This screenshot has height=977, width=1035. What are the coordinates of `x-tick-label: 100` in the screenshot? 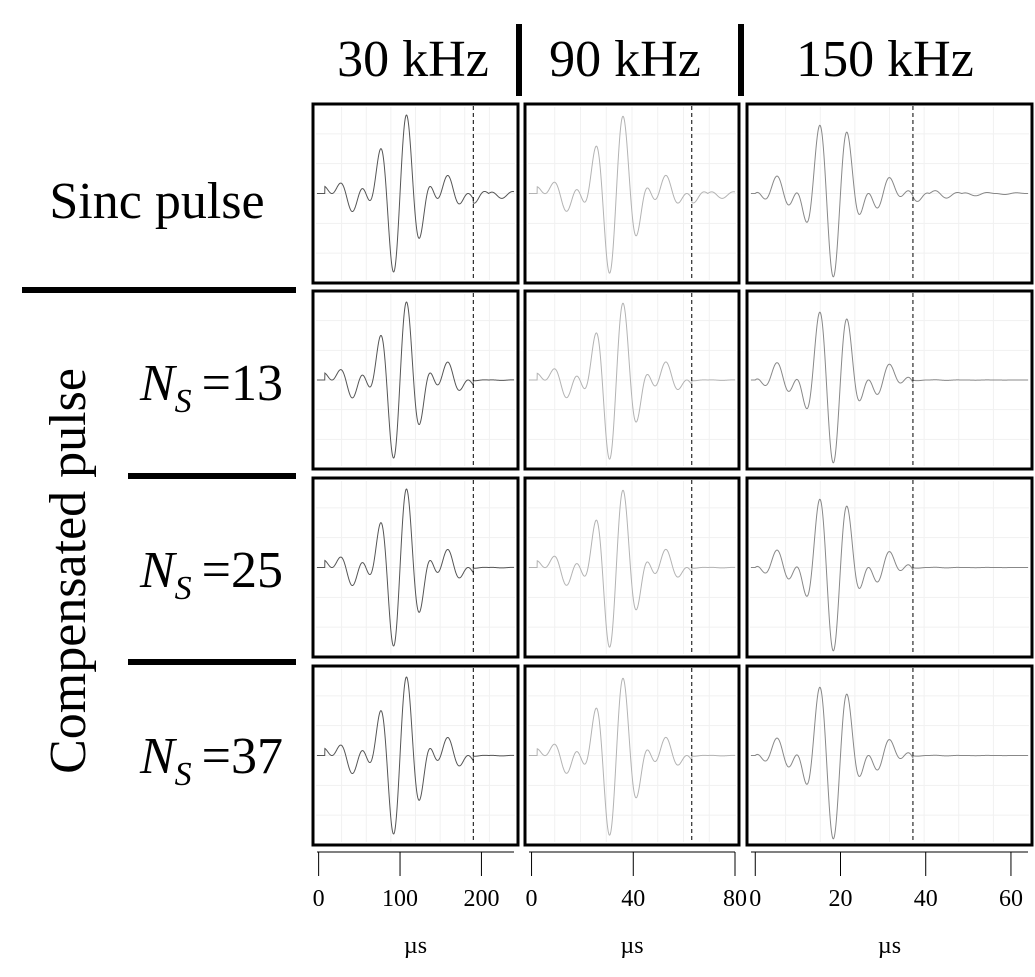 It's located at (400, 899).